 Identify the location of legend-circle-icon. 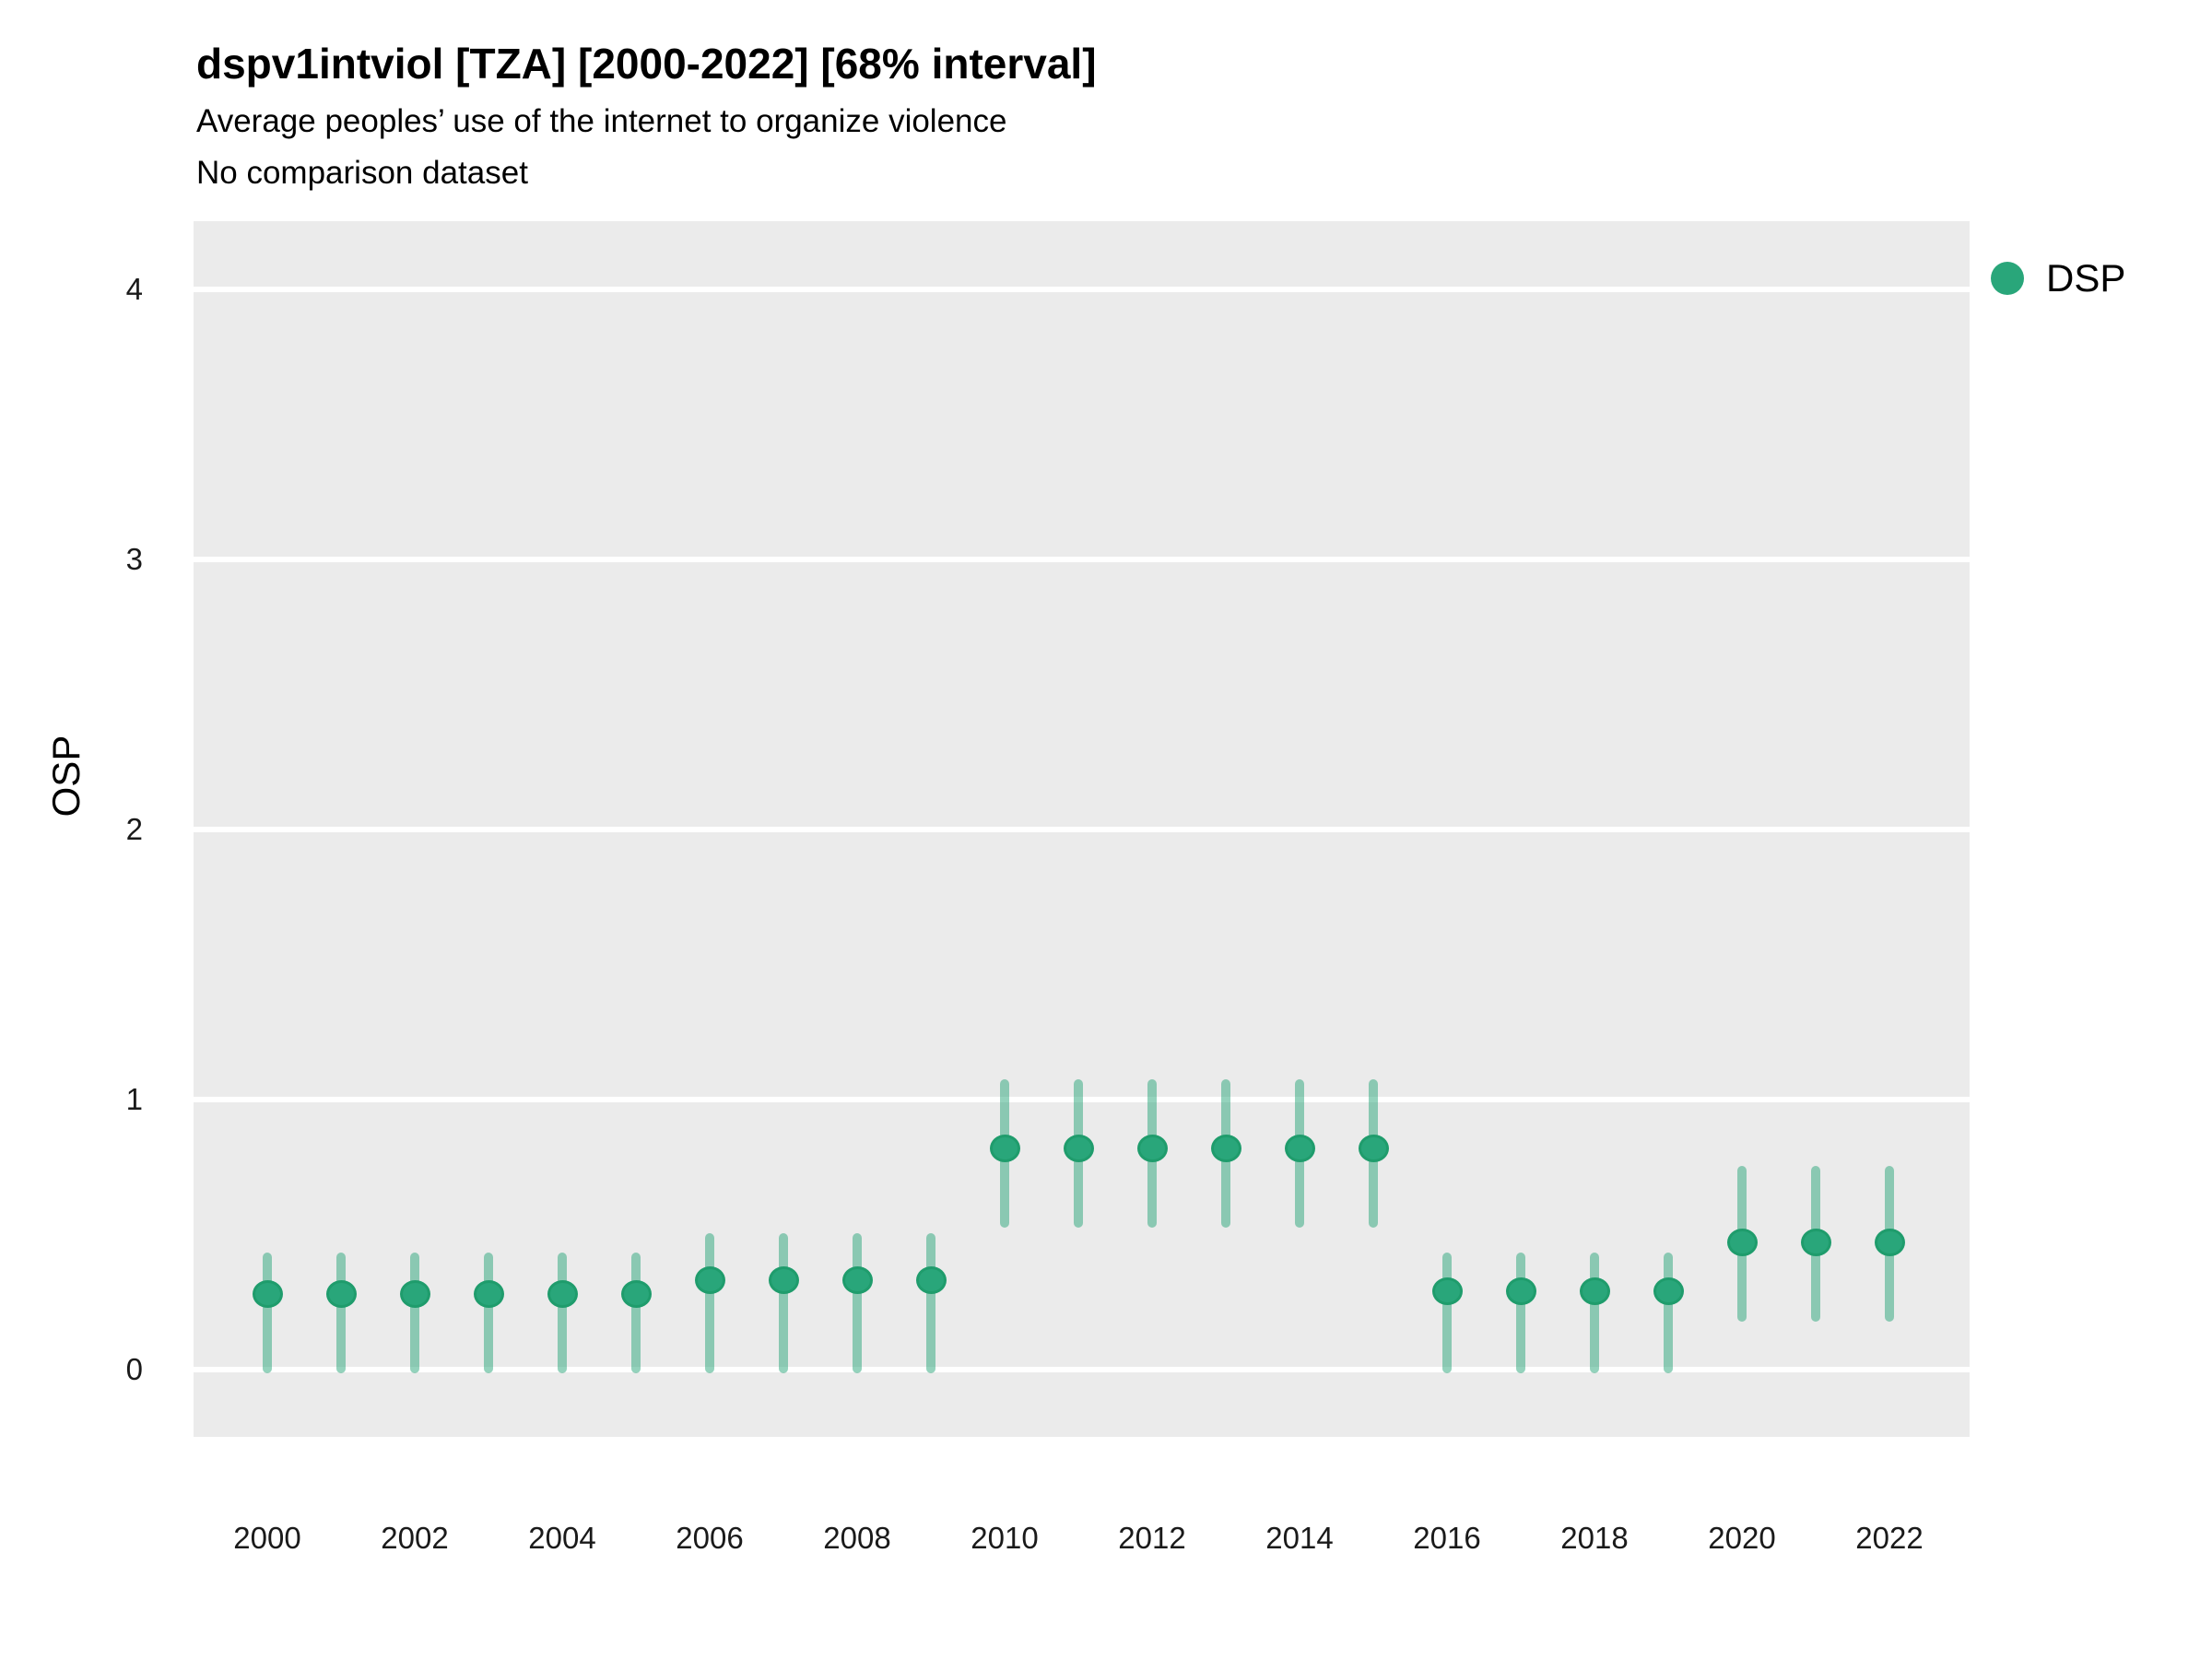
(2007, 278).